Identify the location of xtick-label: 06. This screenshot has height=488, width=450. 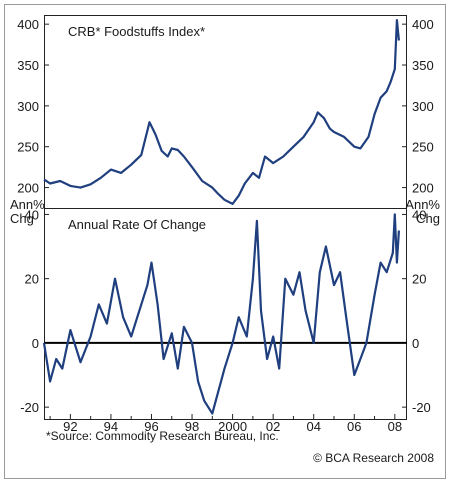
(354, 426).